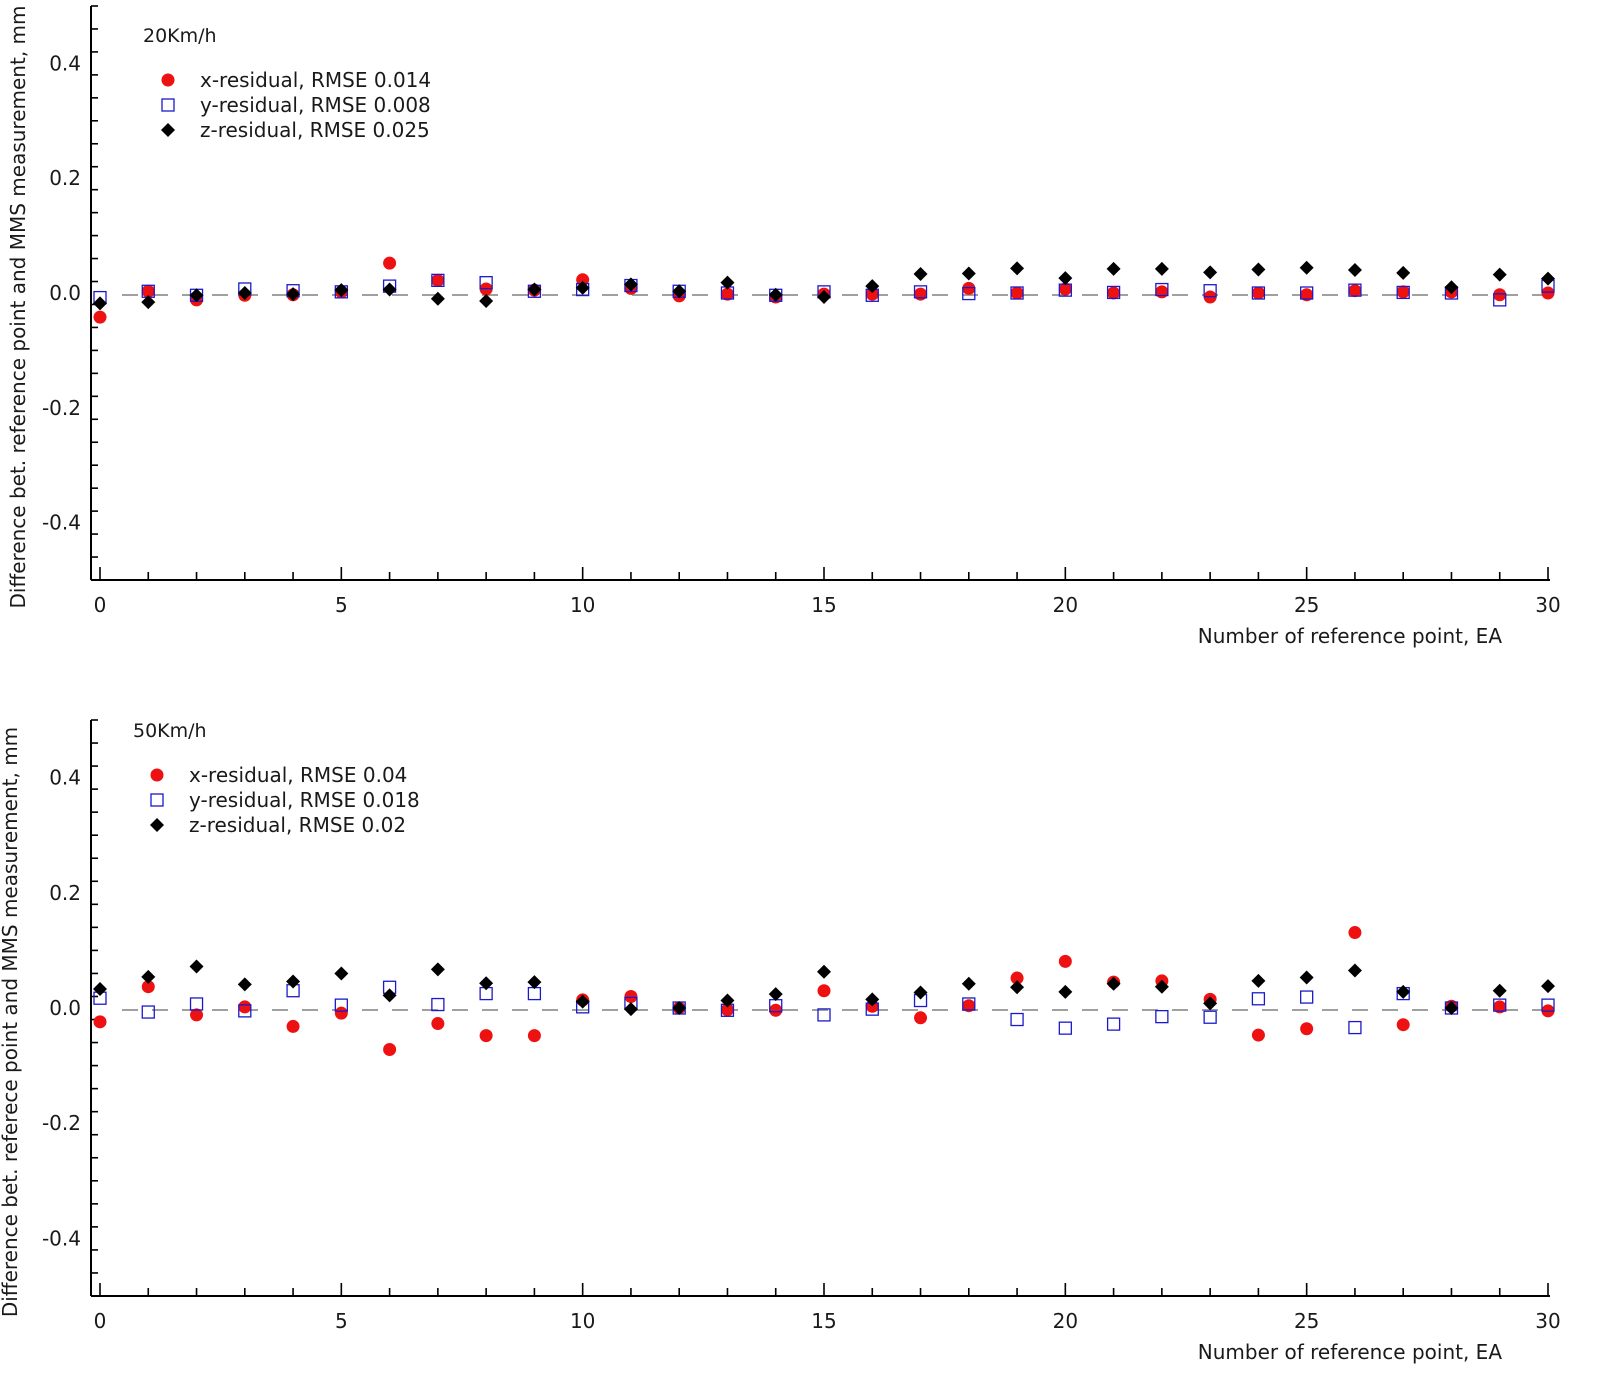  What do you see at coordinates (157, 800) in the screenshot?
I see `legend-marker-open-square` at bounding box center [157, 800].